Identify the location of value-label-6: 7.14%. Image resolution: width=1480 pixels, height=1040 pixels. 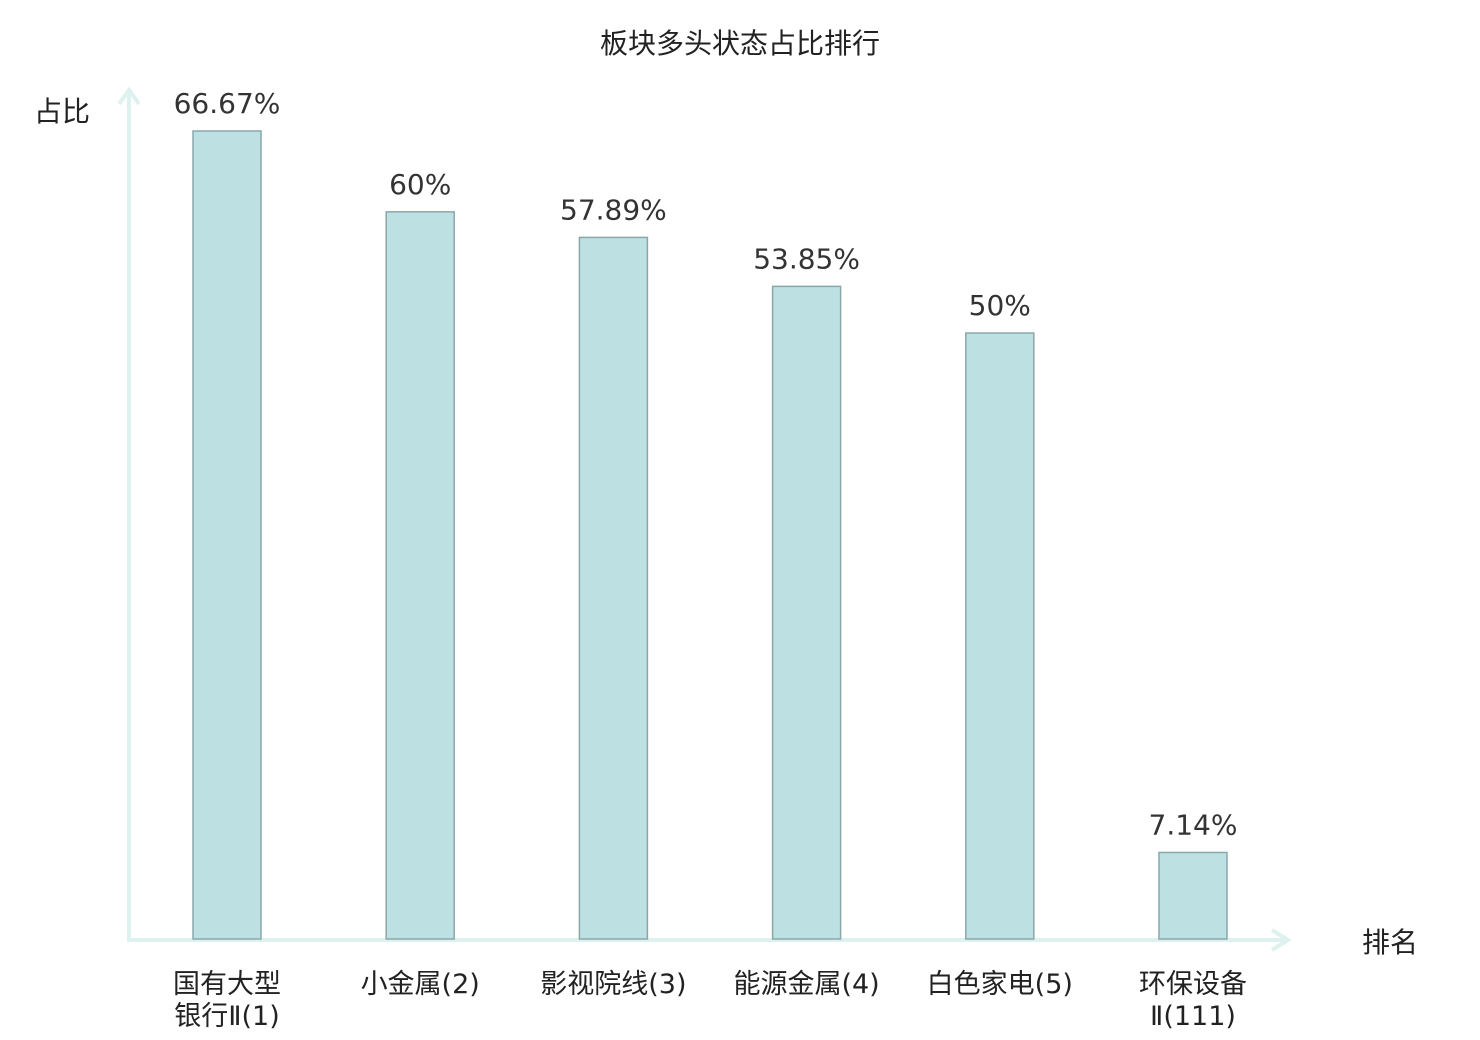
(1193, 824).